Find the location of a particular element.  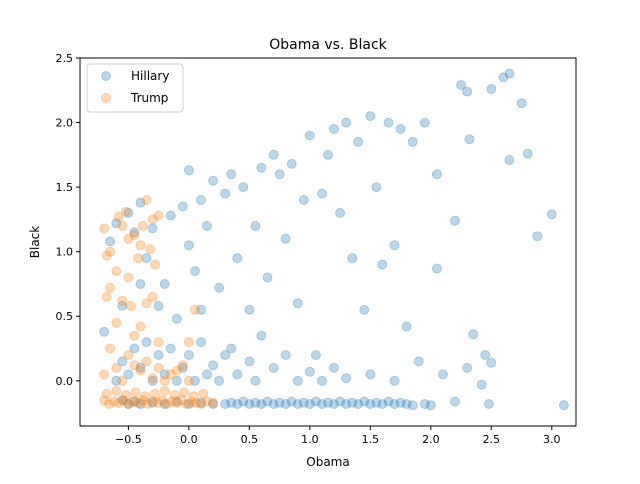

x-tick-label: 1.0 is located at coordinates (310, 439).